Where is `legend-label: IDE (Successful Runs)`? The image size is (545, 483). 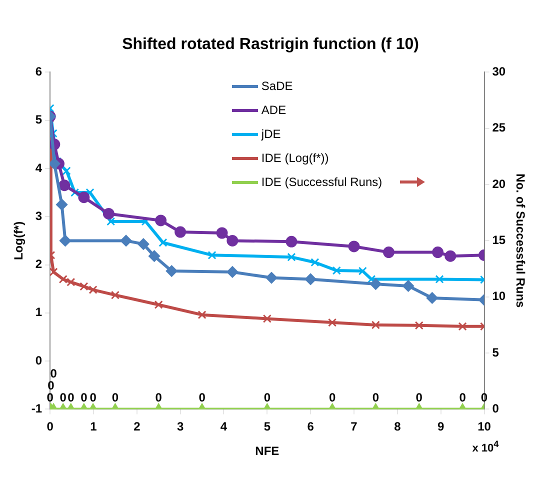
legend-label: IDE (Successful Runs) is located at coordinates (321, 182).